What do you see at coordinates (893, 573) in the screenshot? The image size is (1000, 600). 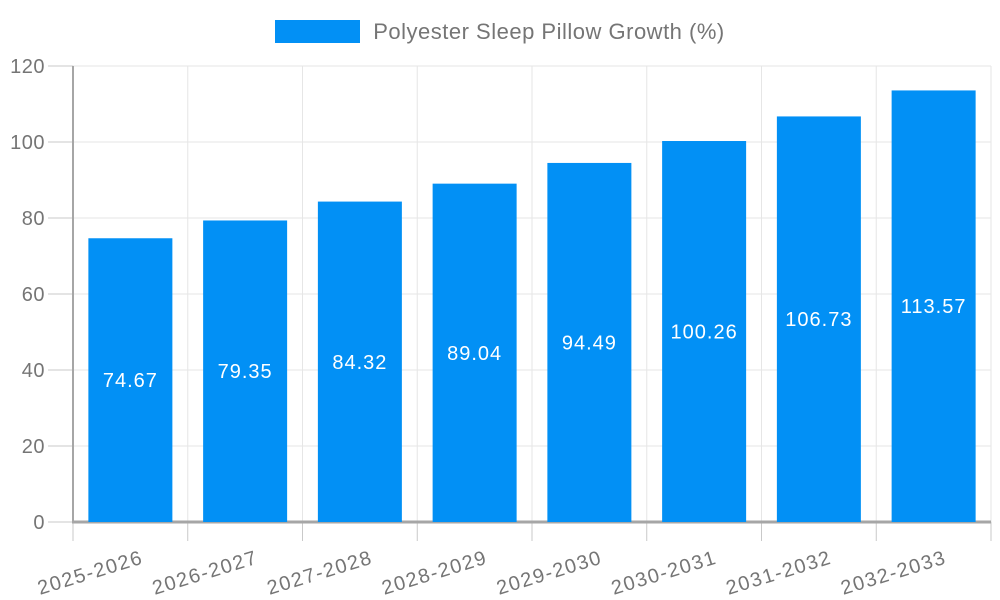 I see `x-tick-label: 2032-2033` at bounding box center [893, 573].